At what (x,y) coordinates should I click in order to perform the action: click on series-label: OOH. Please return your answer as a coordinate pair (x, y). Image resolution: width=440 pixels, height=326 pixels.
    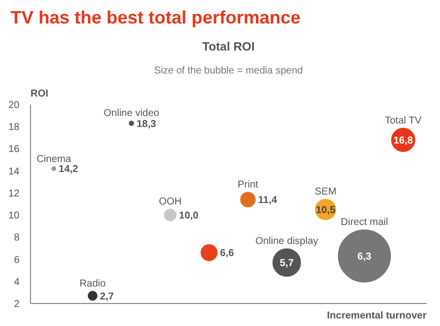
    Looking at the image, I should click on (170, 202).